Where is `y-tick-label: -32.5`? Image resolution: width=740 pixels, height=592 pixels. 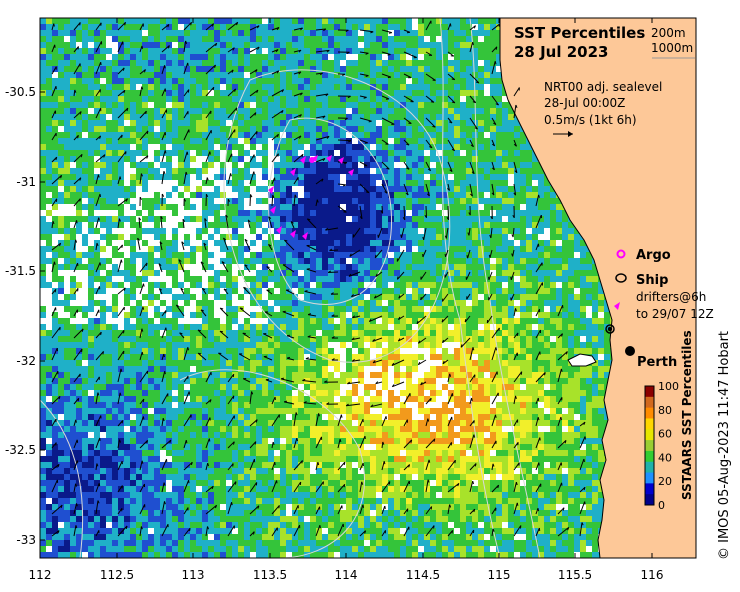 y-tick-label: -32.5 is located at coordinates (20, 450).